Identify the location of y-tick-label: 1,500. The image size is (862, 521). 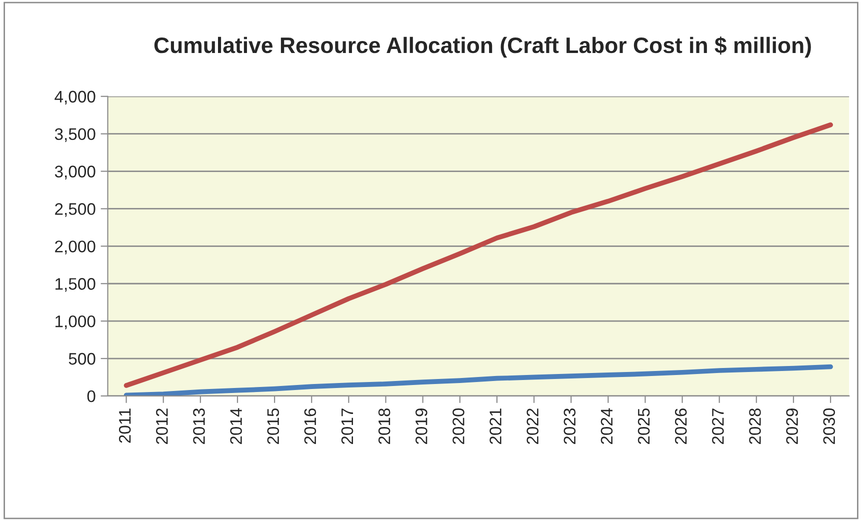
(76, 285).